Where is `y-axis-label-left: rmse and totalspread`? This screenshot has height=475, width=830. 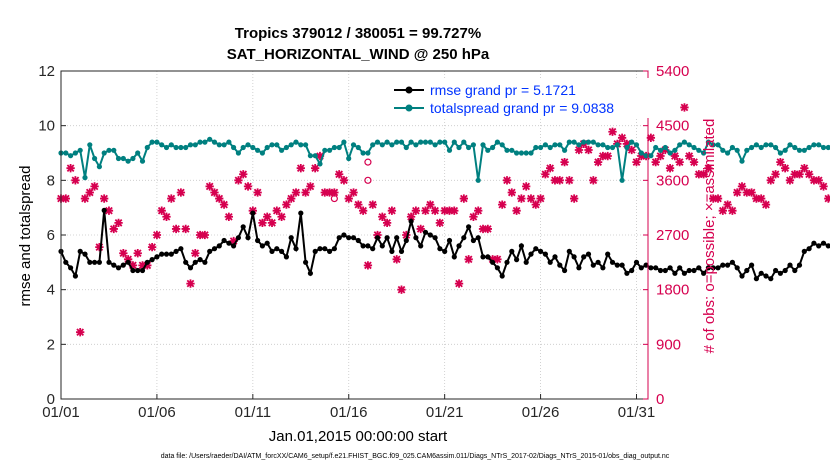 y-axis-label-left: rmse and totalspread is located at coordinates (25, 236).